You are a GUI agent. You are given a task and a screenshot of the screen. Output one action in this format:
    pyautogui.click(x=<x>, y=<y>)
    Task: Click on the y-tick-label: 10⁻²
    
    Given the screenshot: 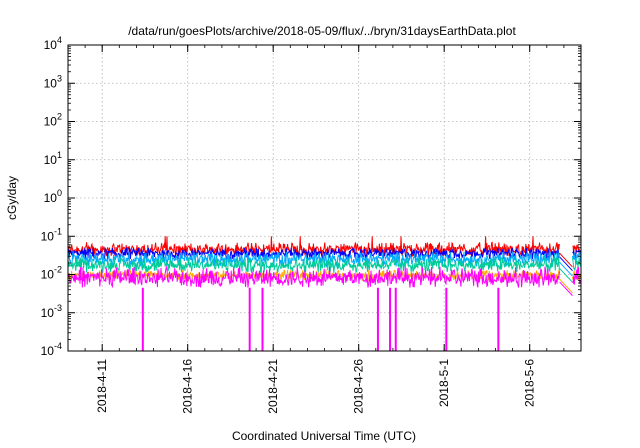 What is the action you would take?
    pyautogui.click(x=51, y=273)
    